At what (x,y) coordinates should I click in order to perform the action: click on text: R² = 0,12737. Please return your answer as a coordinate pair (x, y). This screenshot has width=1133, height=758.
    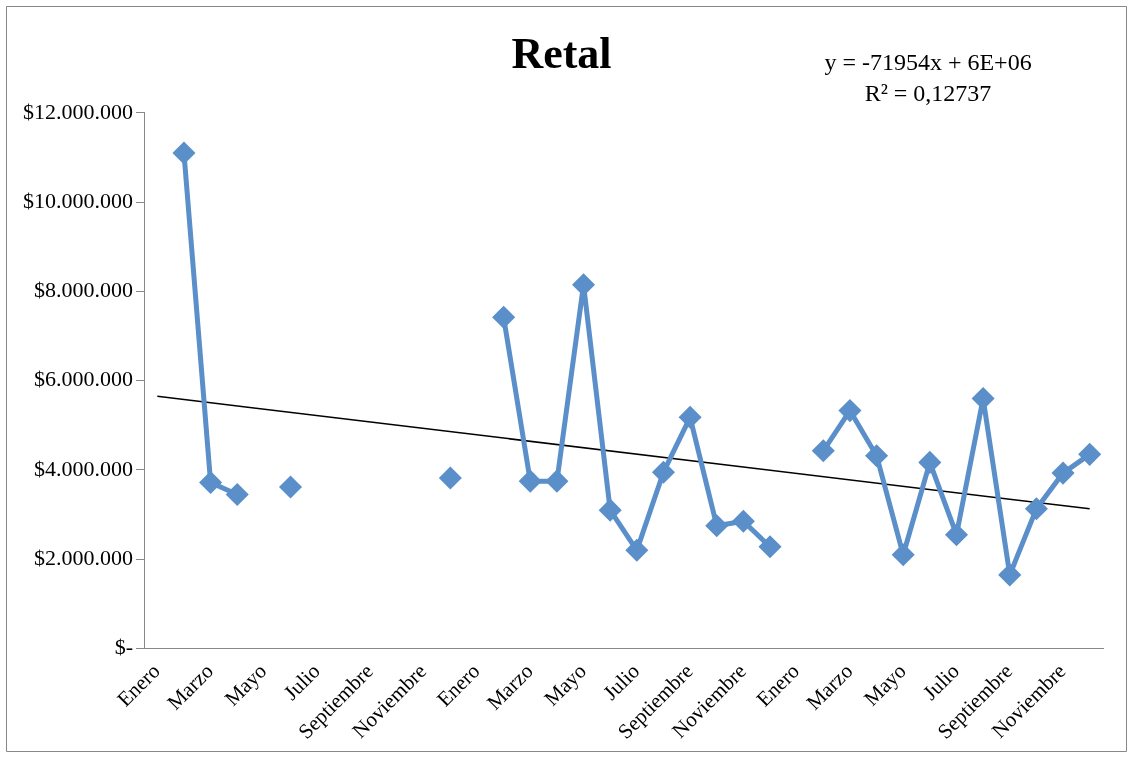
    Looking at the image, I should click on (928, 93).